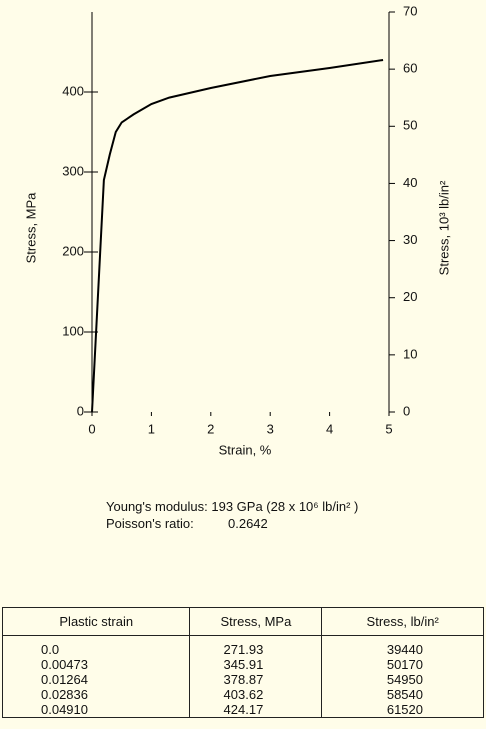  I want to click on column-header: Stress, lb/in², so click(402, 621).